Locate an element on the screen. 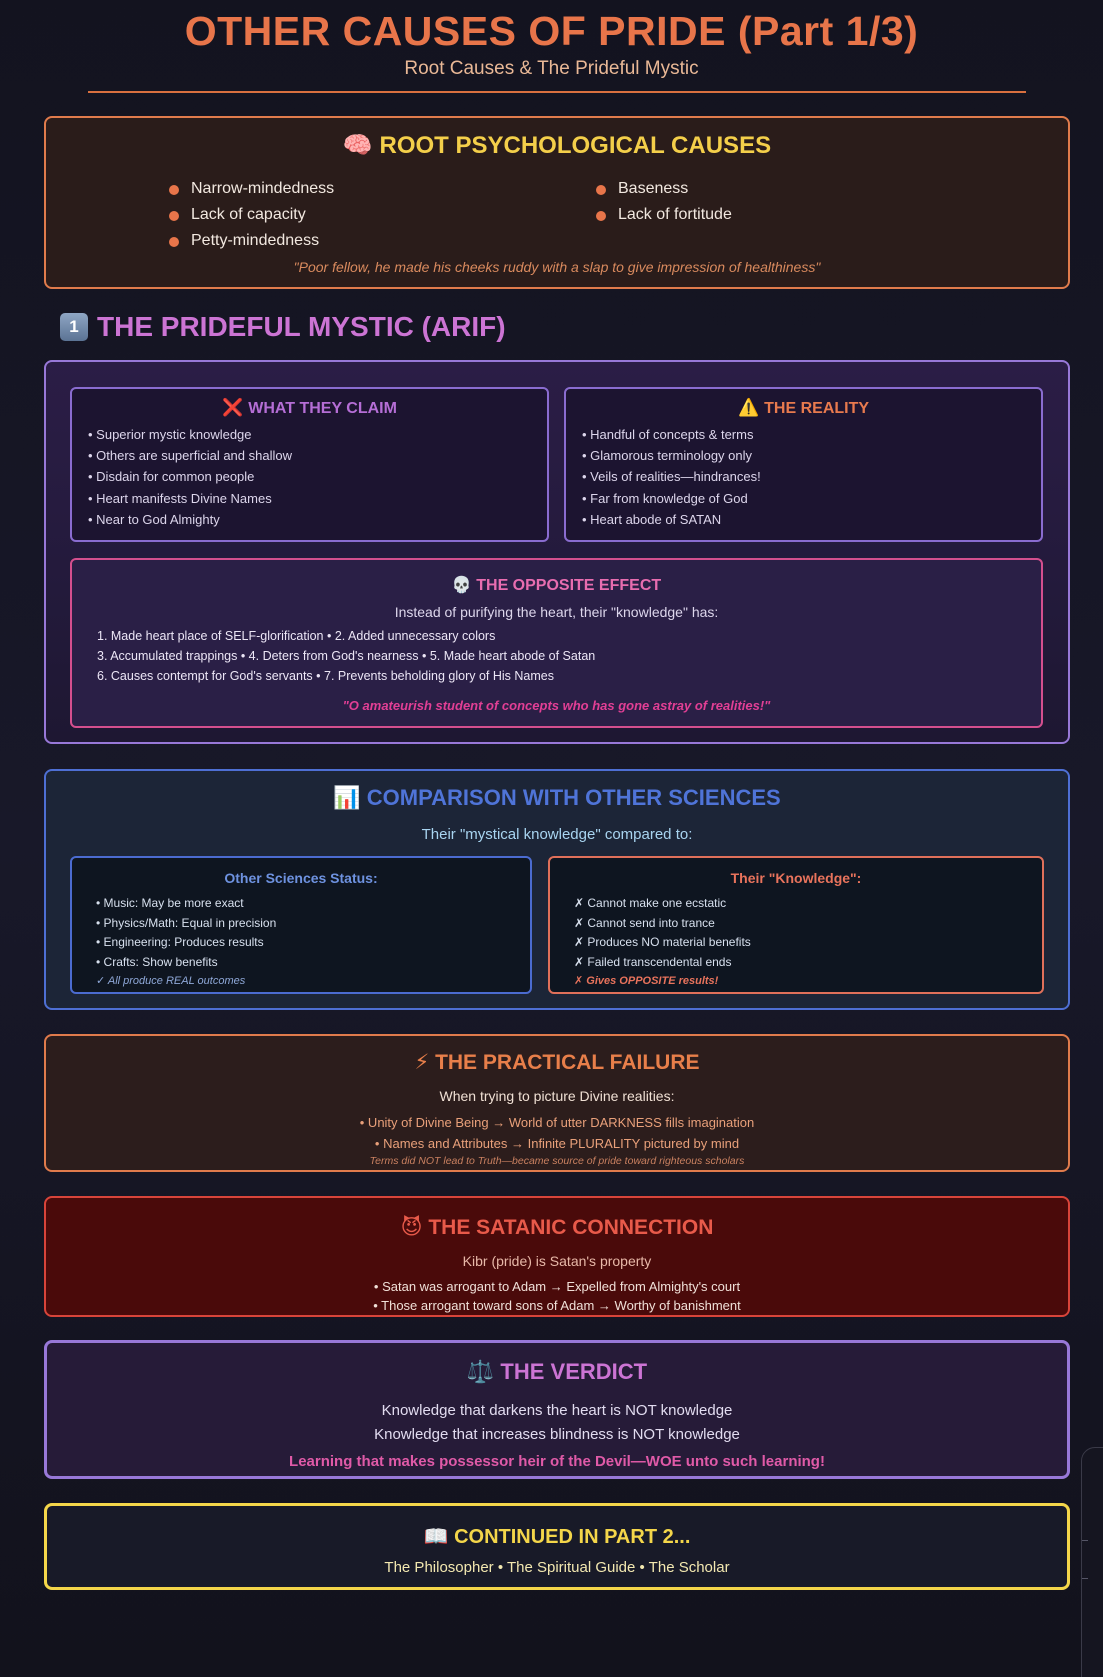  other-sciences-title: Other Sciences Status: is located at coordinates (301, 878).